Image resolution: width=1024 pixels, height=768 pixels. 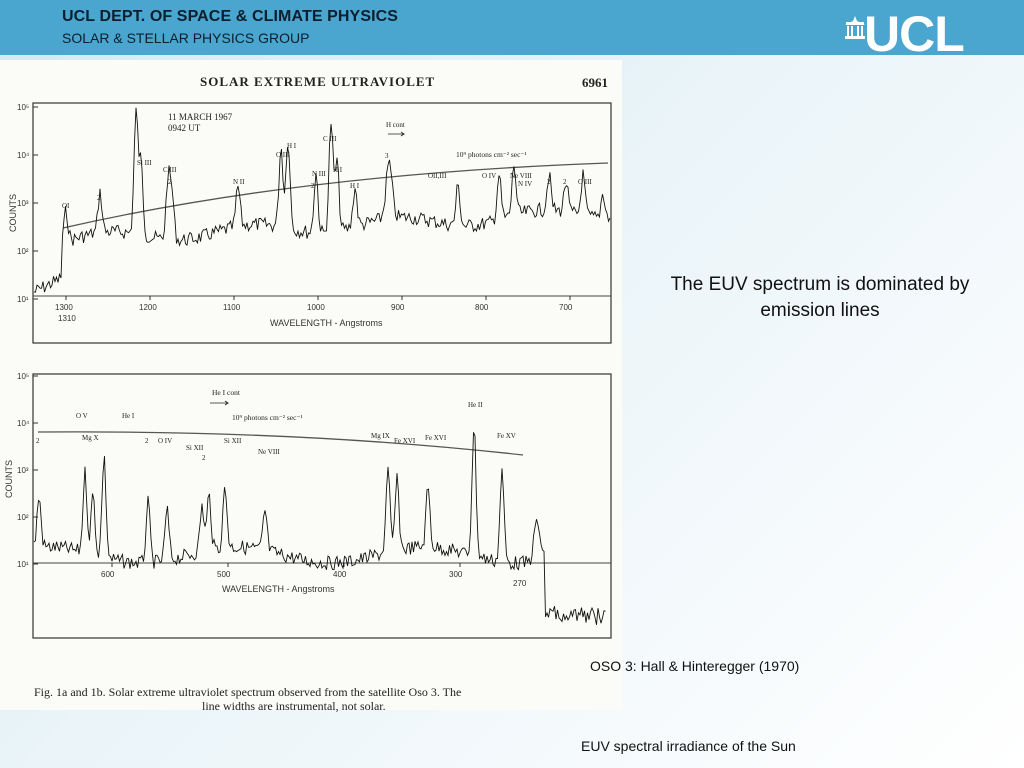 I want to click on x-tick-label: 1300, so click(x=64, y=307).